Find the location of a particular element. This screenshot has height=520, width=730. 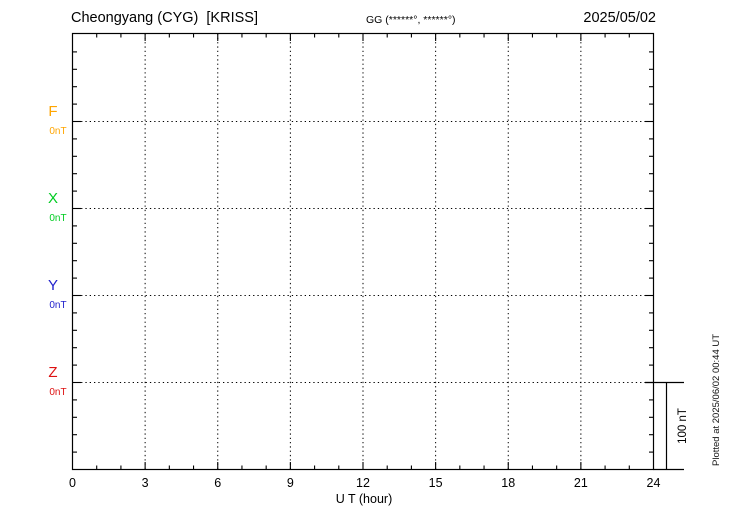

x-tick-label: 12 is located at coordinates (363, 483).